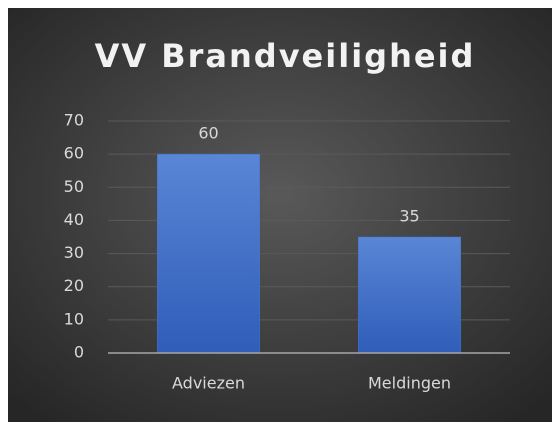 Image resolution: width=560 pixels, height=430 pixels. What do you see at coordinates (74, 120) in the screenshot?
I see `y-tick-label: 70` at bounding box center [74, 120].